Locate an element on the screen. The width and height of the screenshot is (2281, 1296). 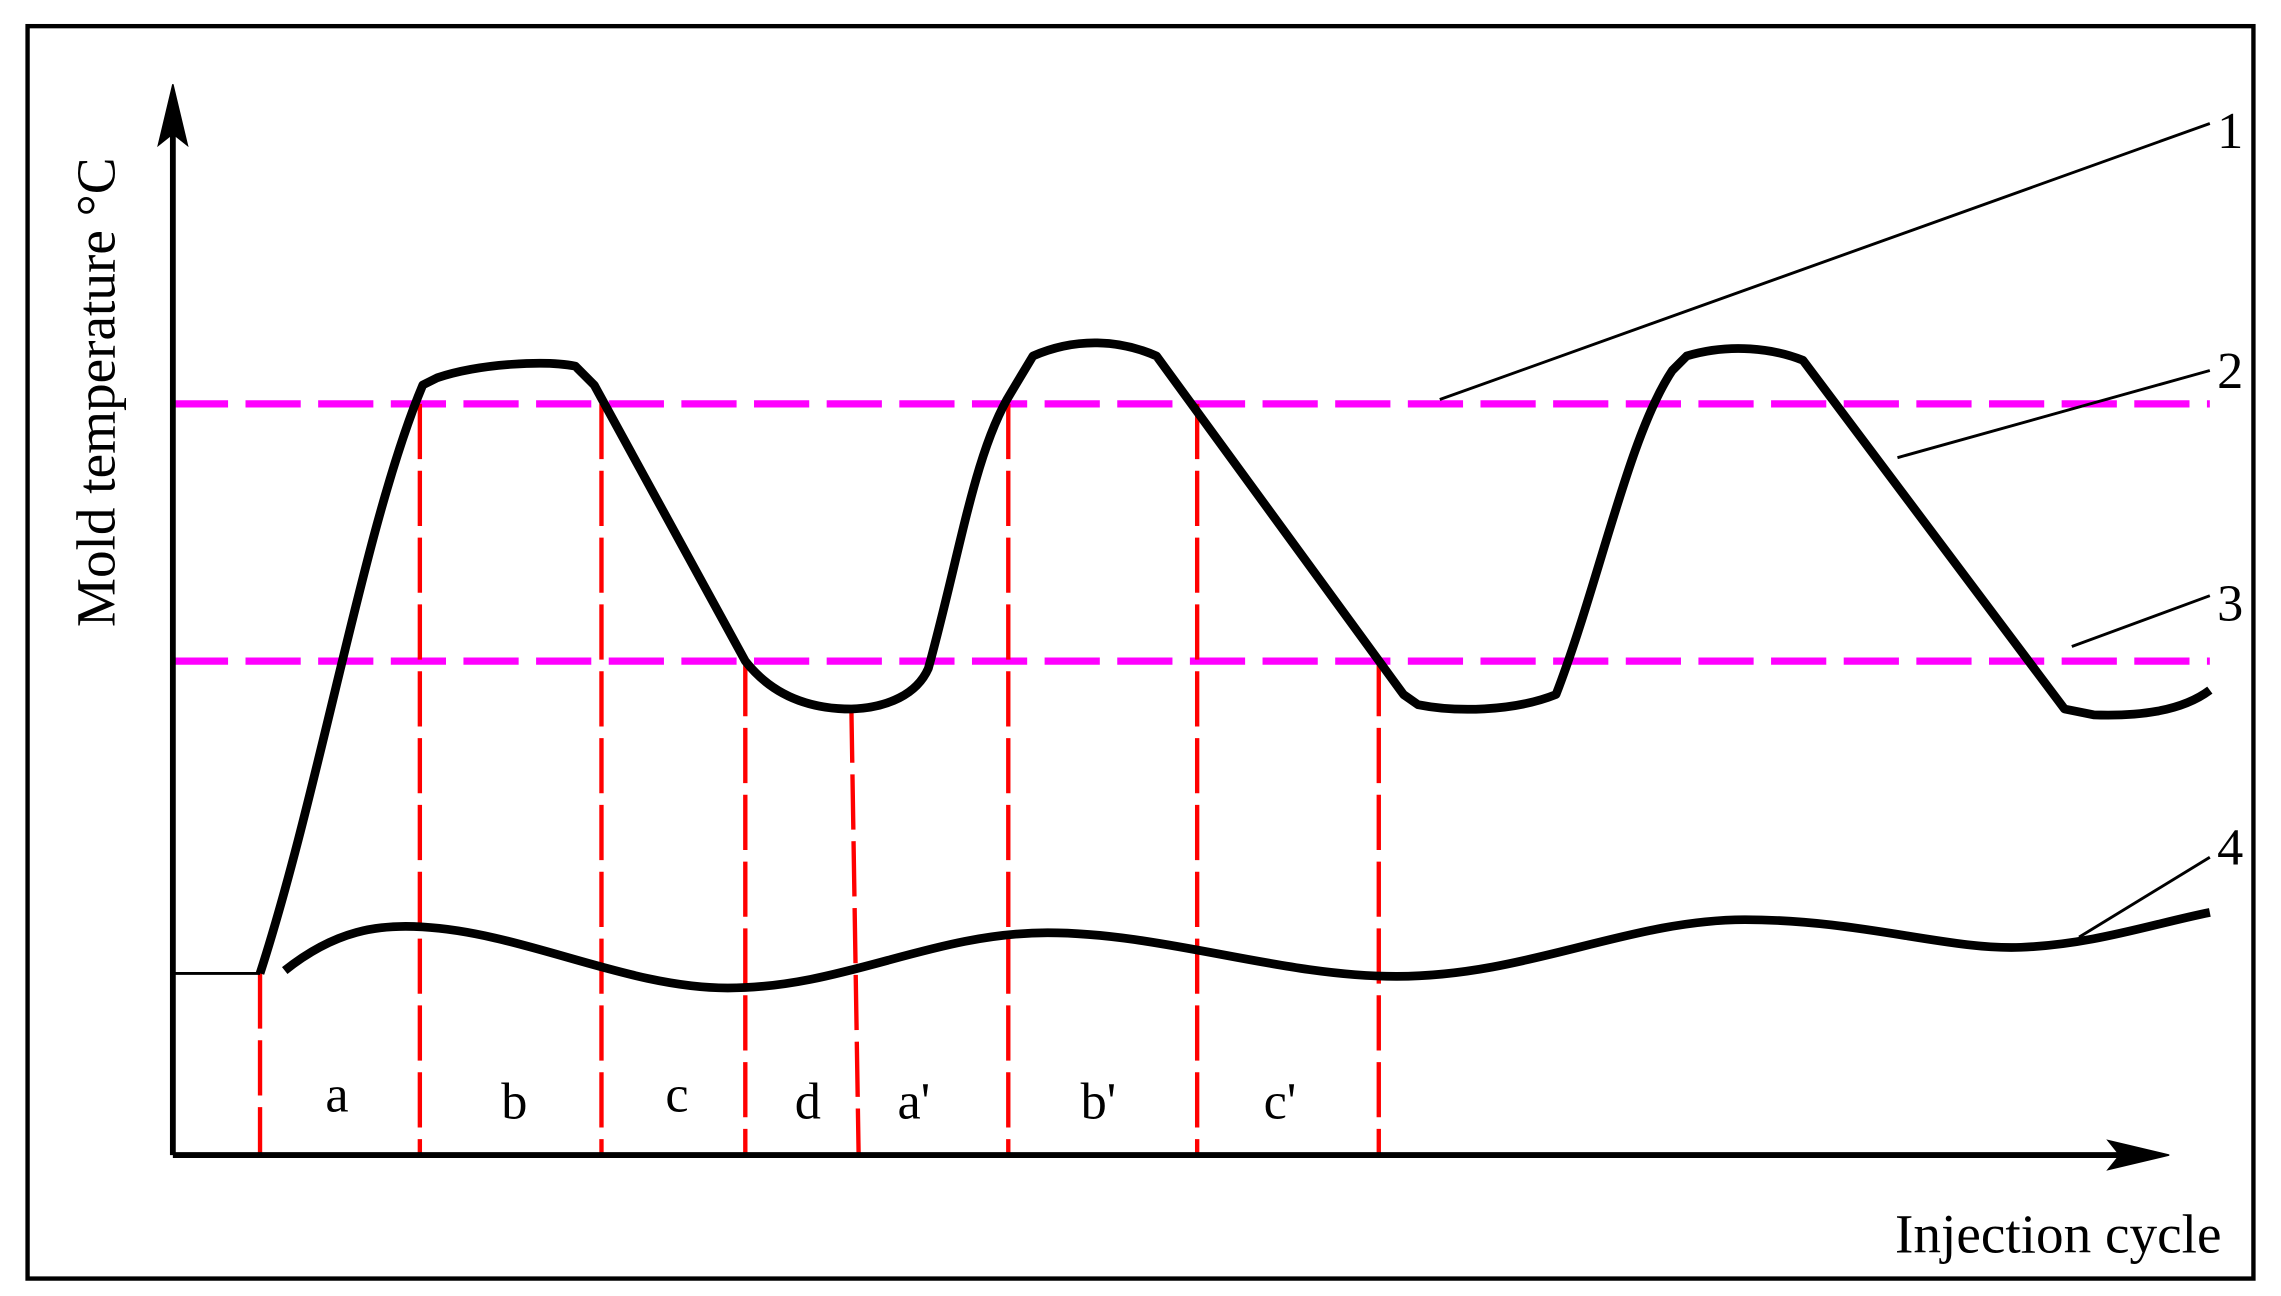
phase-label: b' is located at coordinates (1099, 1102).